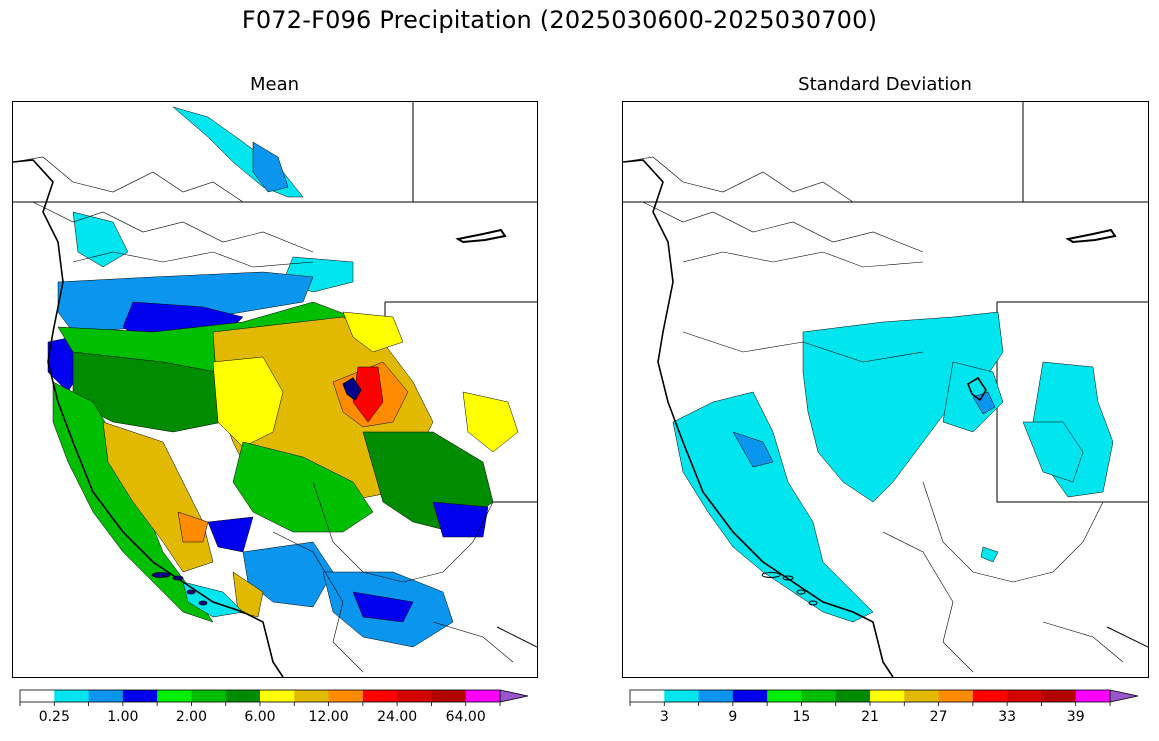 This screenshot has height=741, width=1159. I want to click on colorbar-tick-label: 0.25, so click(54, 717).